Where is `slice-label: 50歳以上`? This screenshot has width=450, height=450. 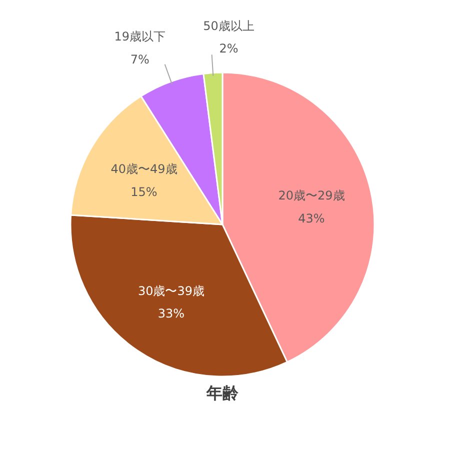
slice-label: 50歳以上 is located at coordinates (228, 25).